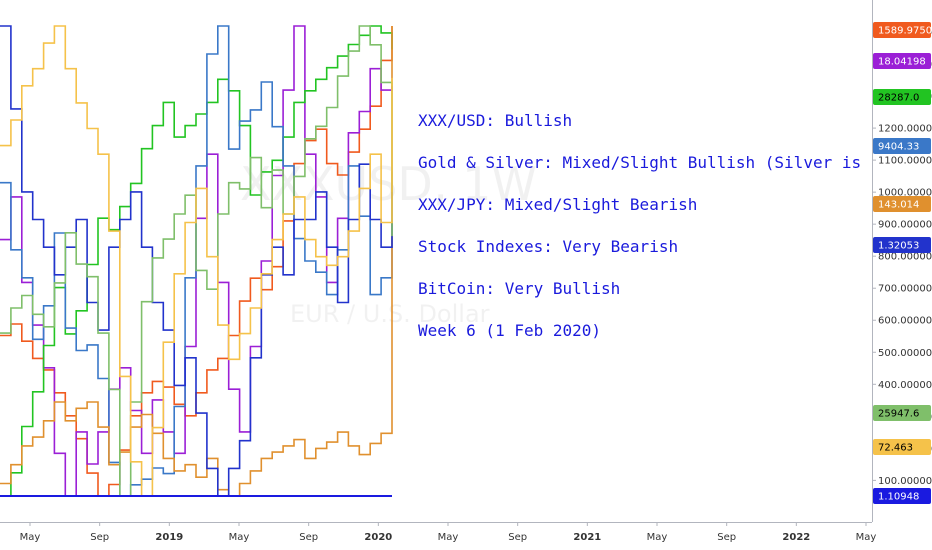  I want to click on price-tag: 18.04198, so click(902, 61).